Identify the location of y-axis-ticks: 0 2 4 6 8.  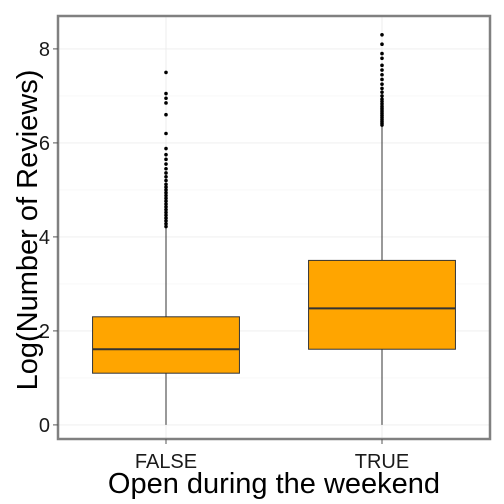
(48, 238).